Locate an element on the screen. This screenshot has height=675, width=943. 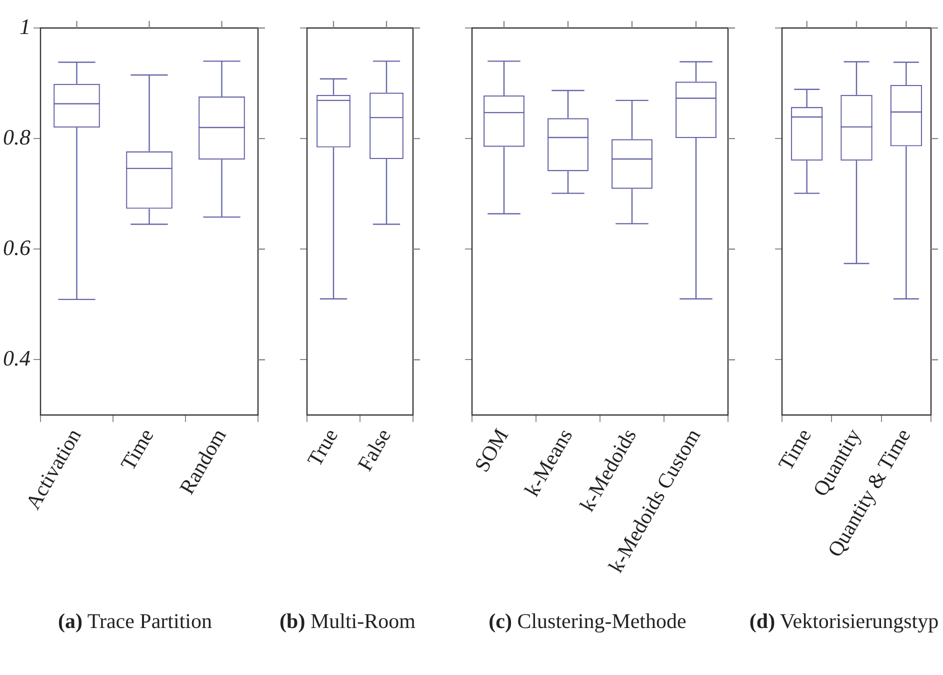
text: (d) Vektorisierungstyp is located at coordinates (844, 621).